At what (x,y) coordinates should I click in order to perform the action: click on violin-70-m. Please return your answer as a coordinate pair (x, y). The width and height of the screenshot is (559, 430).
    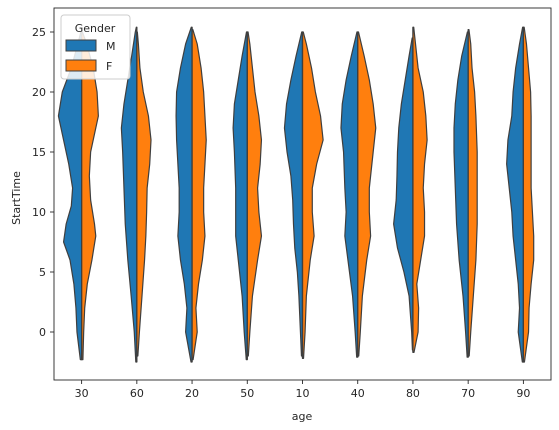
    Looking at the image, I should click on (461, 194).